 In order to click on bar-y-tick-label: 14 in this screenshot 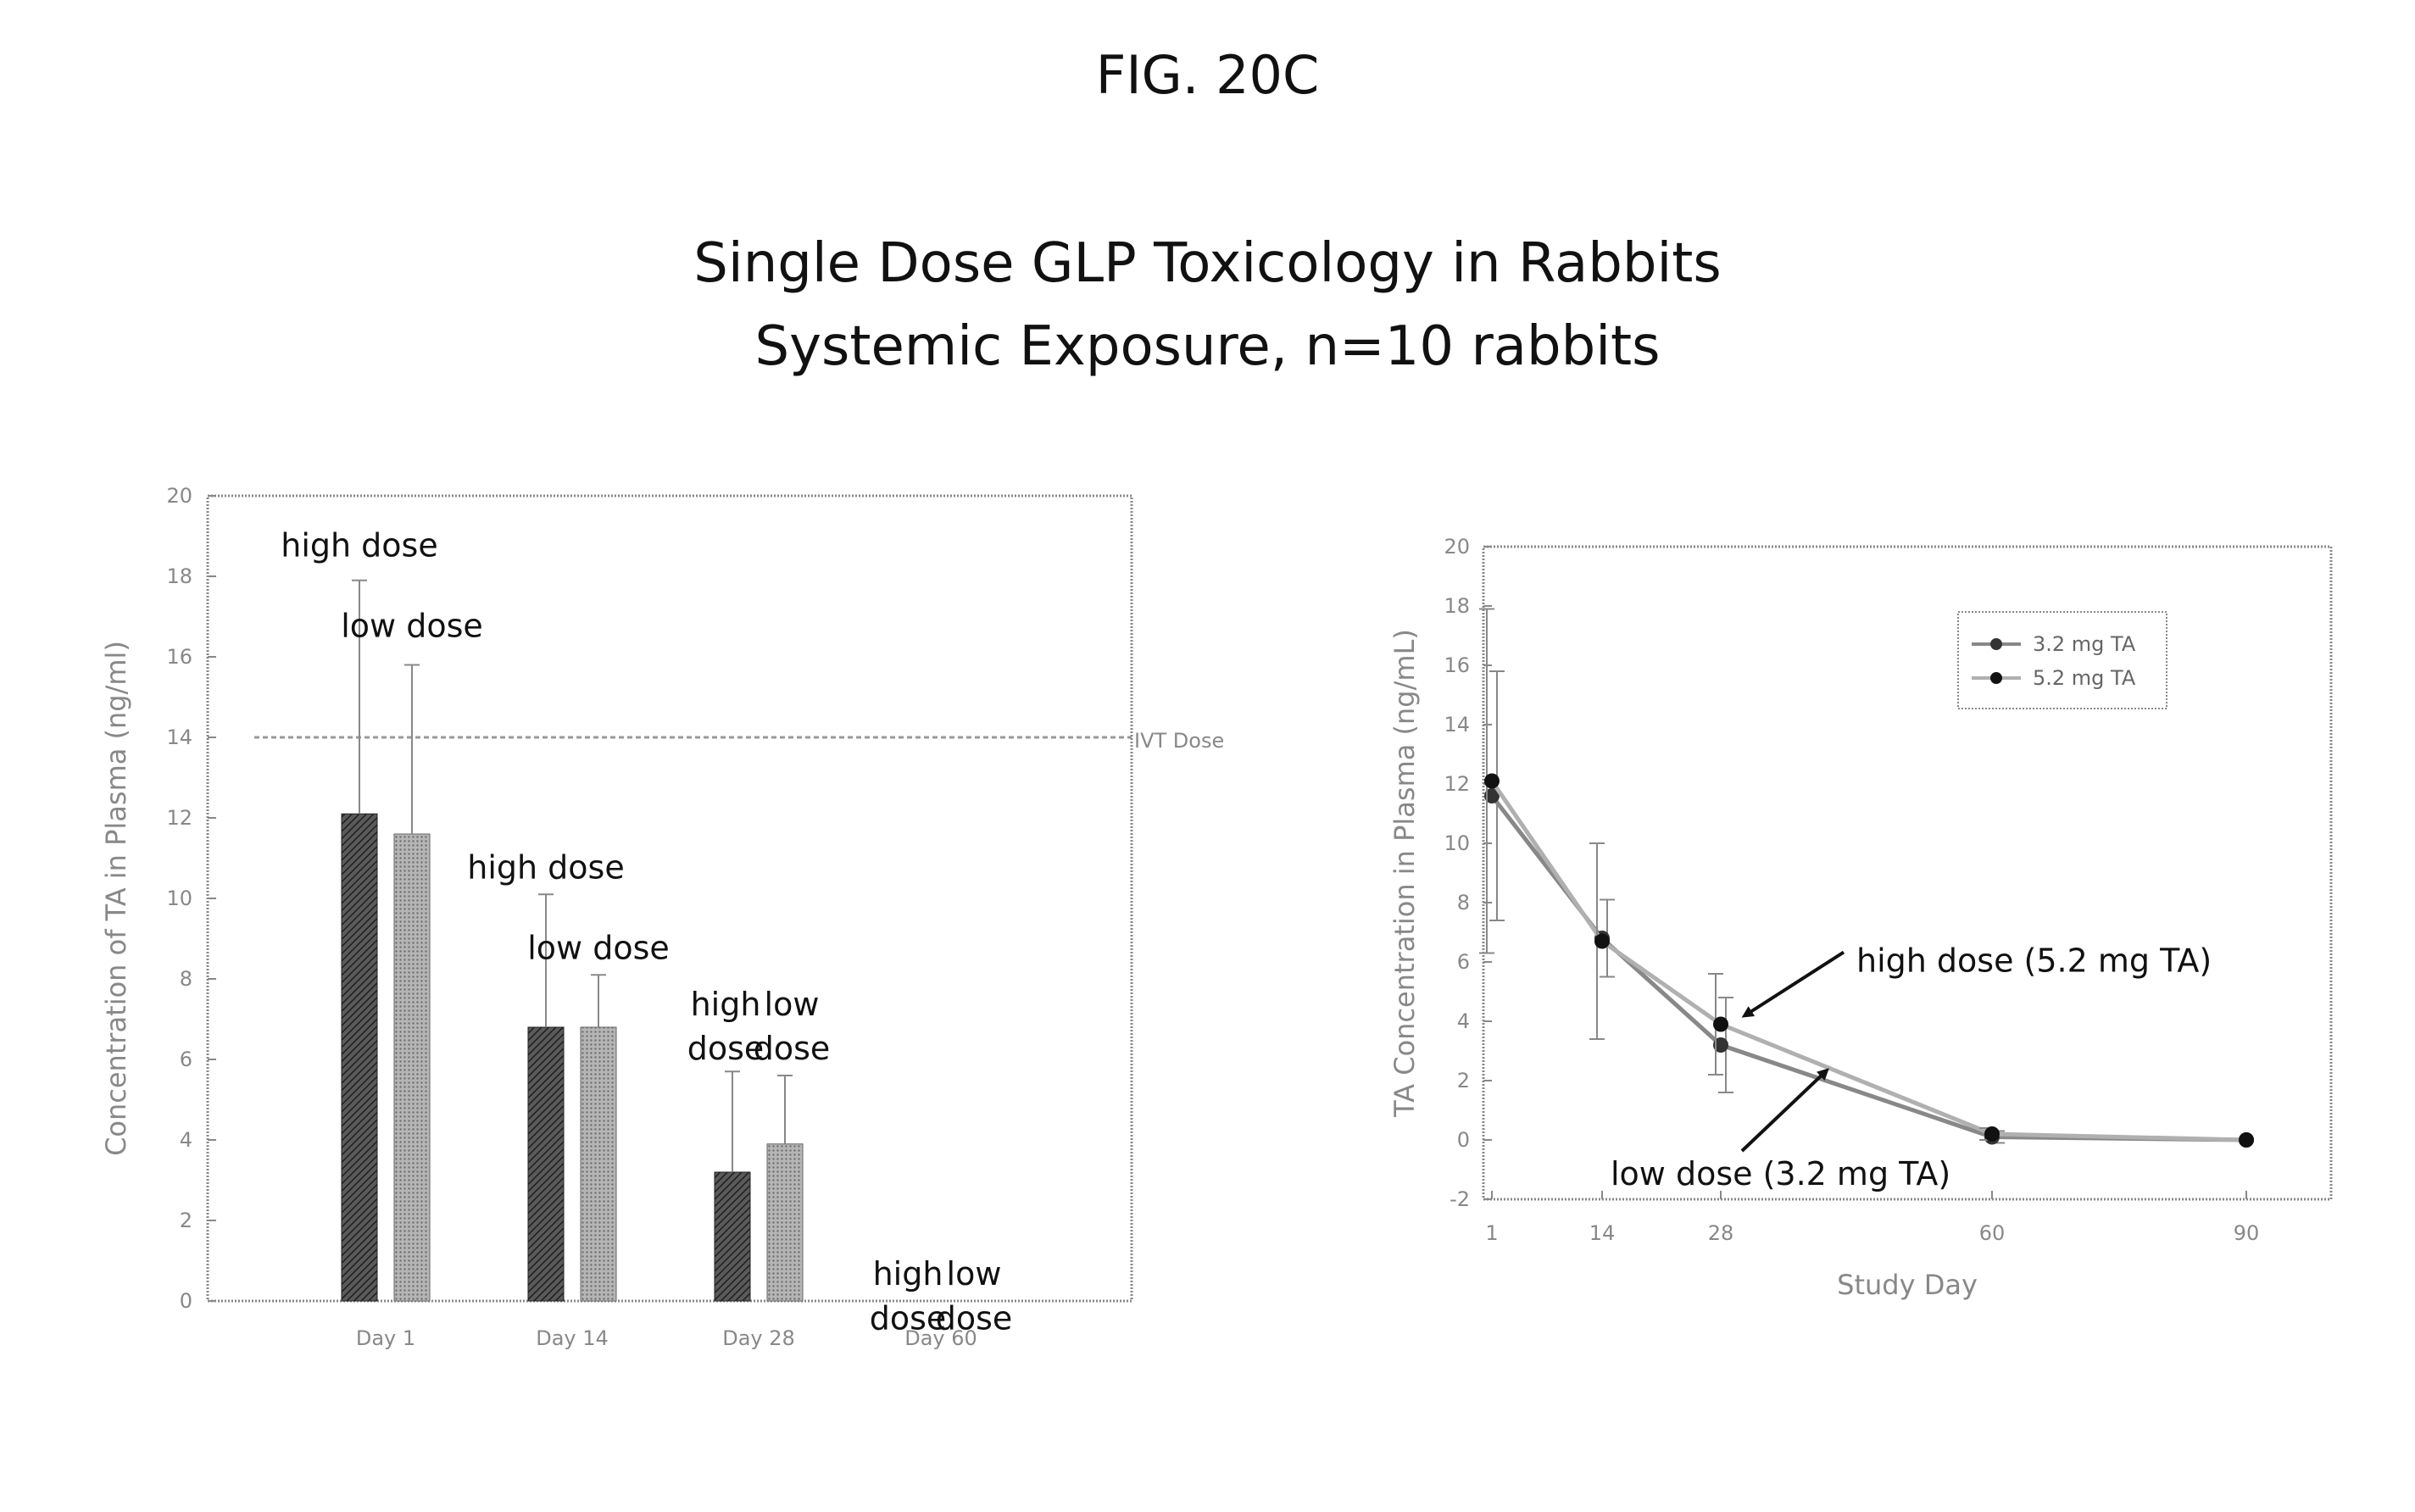, I will do `click(179, 737)`.